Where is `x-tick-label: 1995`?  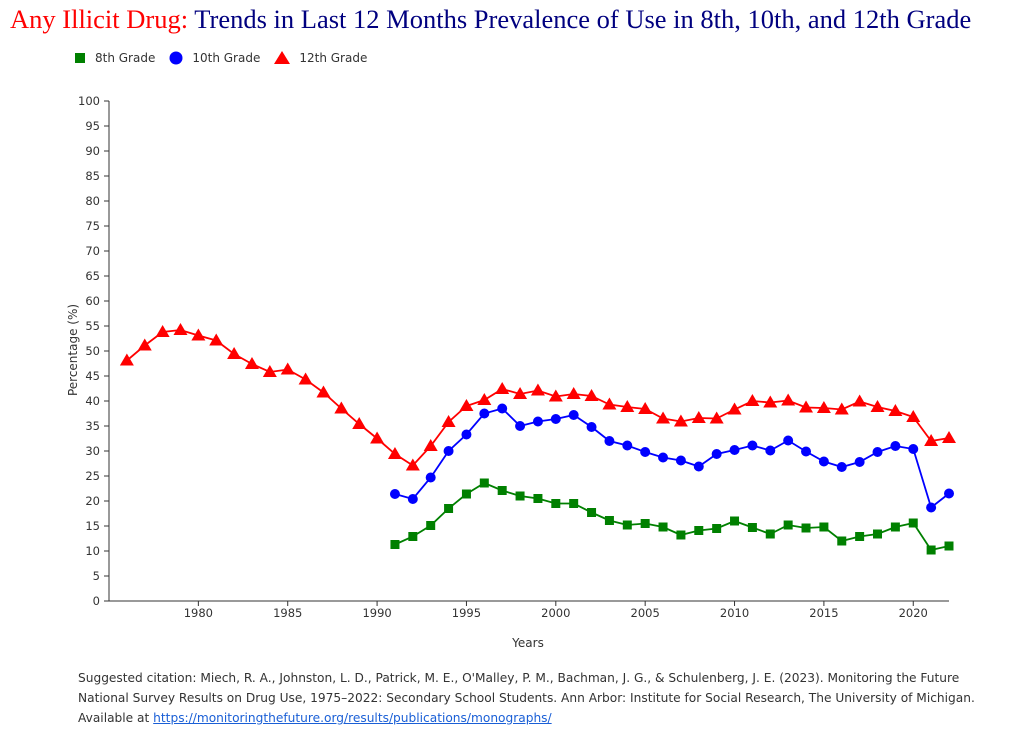 x-tick-label: 1995 is located at coordinates (466, 613).